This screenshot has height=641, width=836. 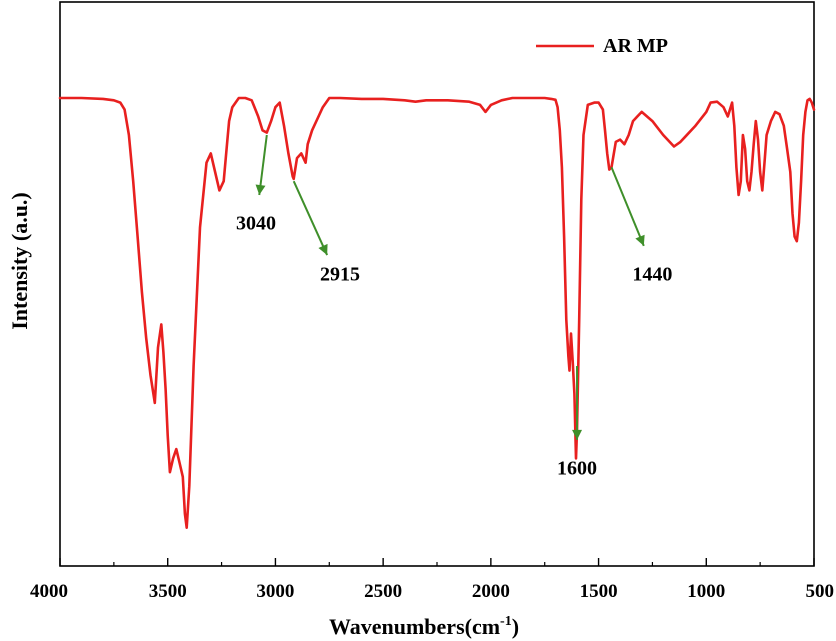 What do you see at coordinates (340, 275) in the screenshot?
I see `annotation-label: 2915` at bounding box center [340, 275].